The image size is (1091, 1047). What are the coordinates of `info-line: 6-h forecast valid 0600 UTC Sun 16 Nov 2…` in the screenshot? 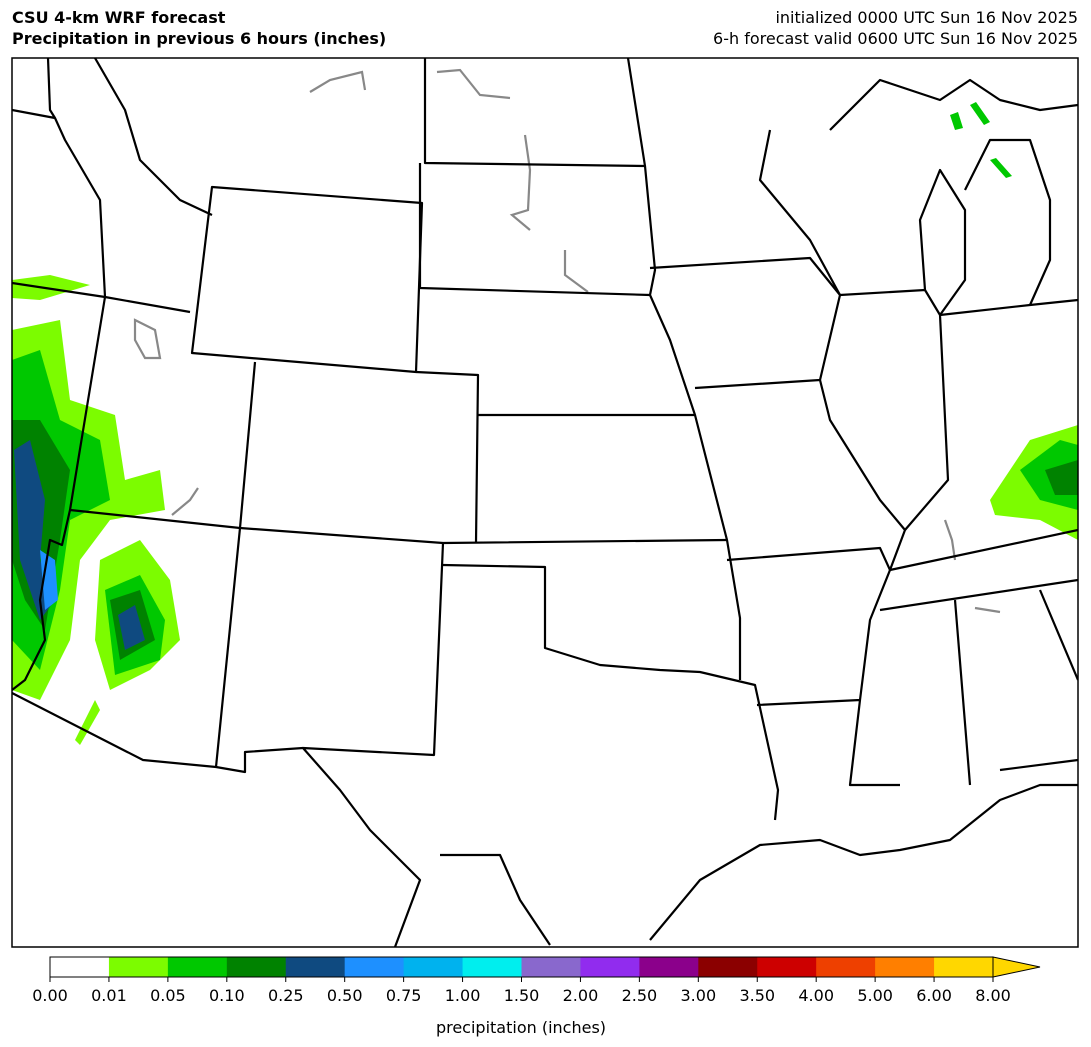 It's located at (895, 38).